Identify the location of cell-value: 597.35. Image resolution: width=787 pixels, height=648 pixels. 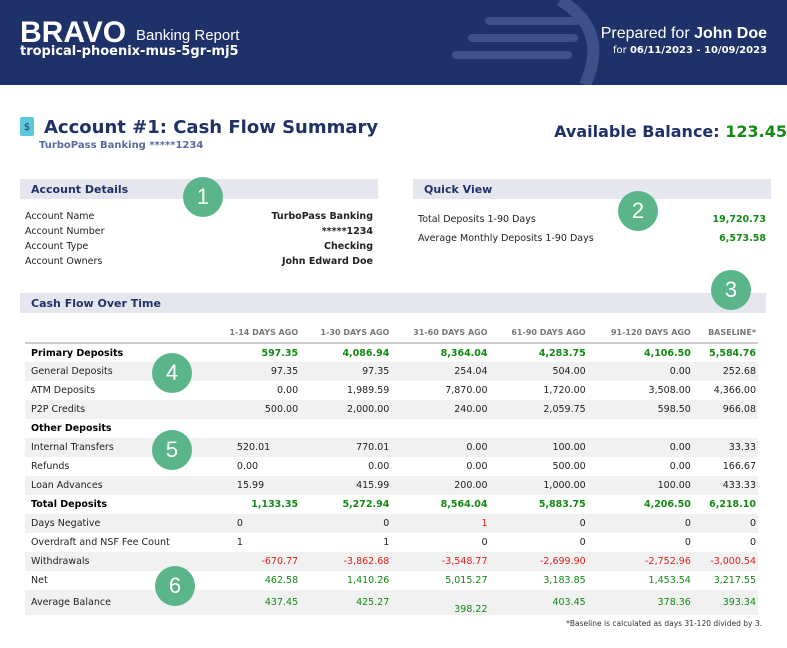
(280, 353).